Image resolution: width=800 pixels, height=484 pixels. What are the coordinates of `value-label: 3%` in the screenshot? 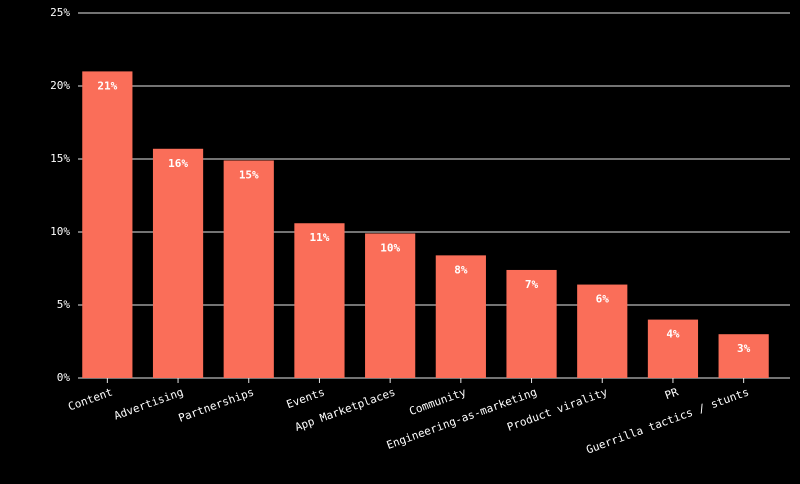 It's located at (744, 348).